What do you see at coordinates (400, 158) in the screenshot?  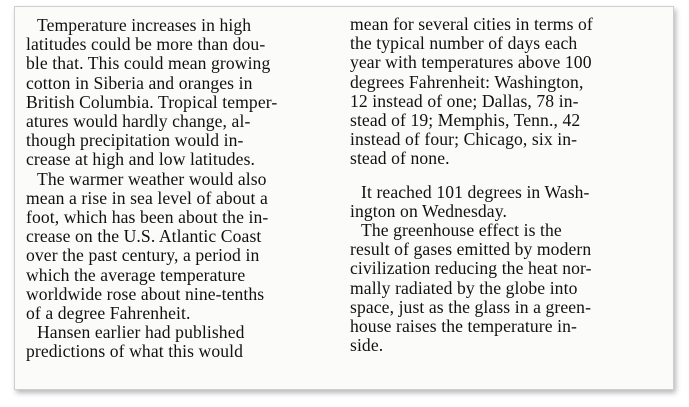 I see `text-line: stead of none.` at bounding box center [400, 158].